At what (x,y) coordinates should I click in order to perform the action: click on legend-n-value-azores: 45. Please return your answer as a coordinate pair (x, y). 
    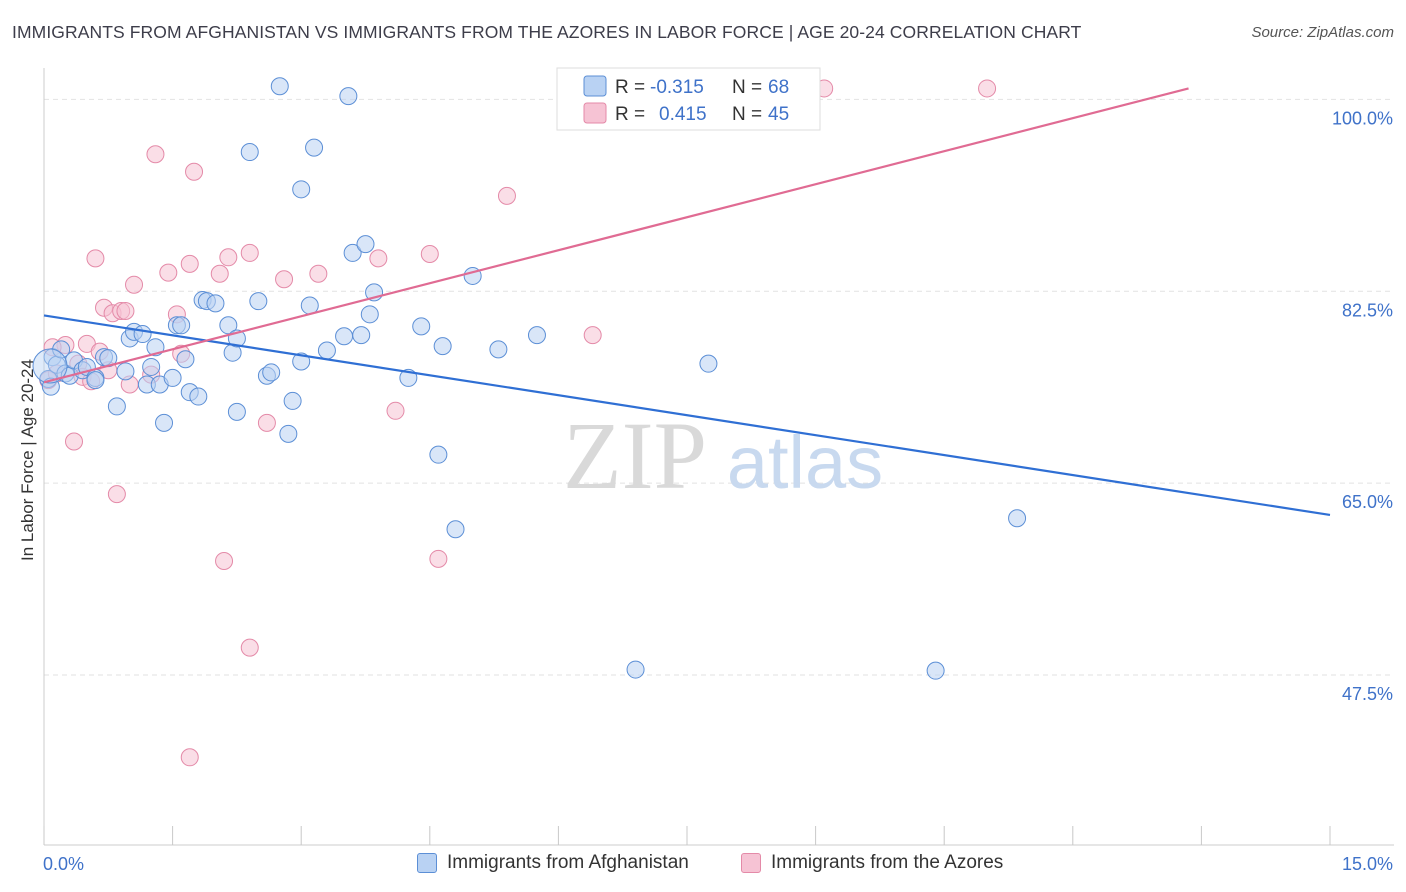
    Looking at the image, I should click on (778, 114).